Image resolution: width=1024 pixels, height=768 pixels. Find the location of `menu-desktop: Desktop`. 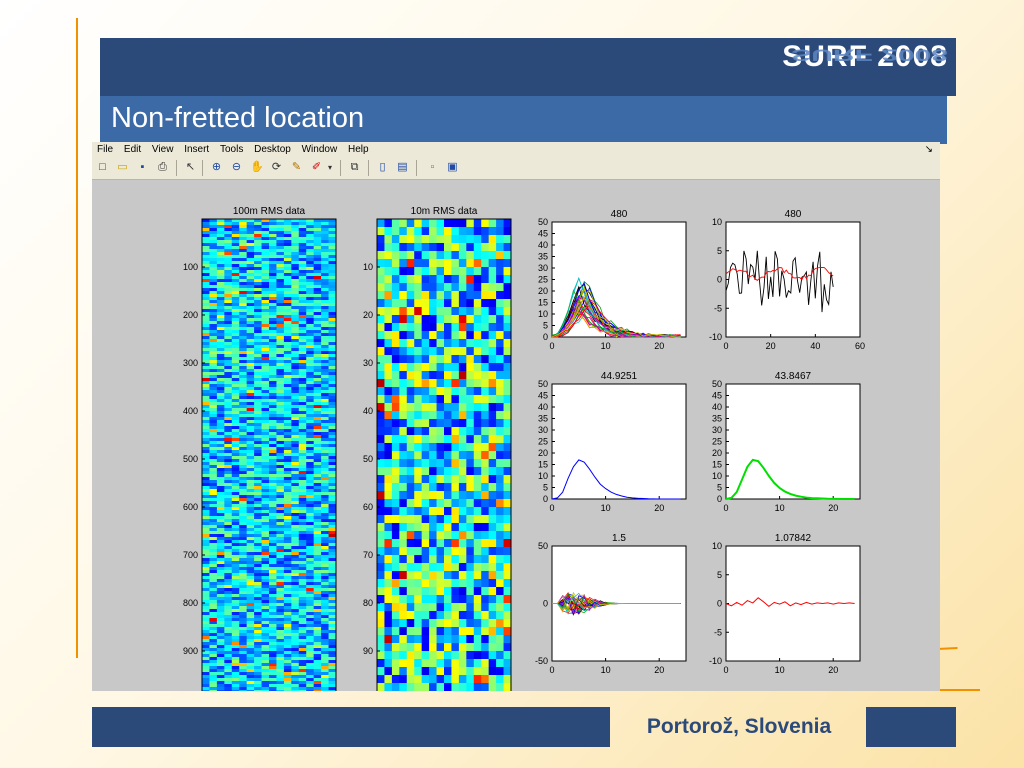

menu-desktop: Desktop is located at coordinates (272, 149).